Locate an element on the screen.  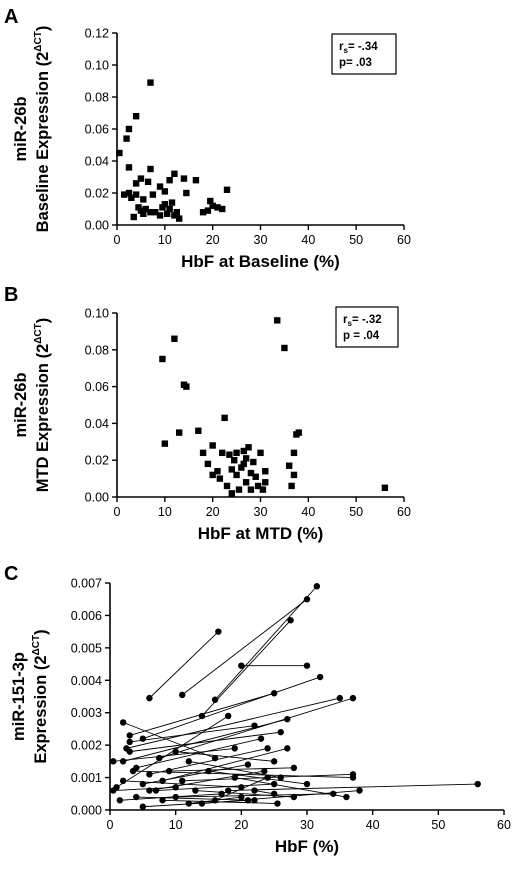
x-tick-label: 20 is located at coordinates (213, 240).